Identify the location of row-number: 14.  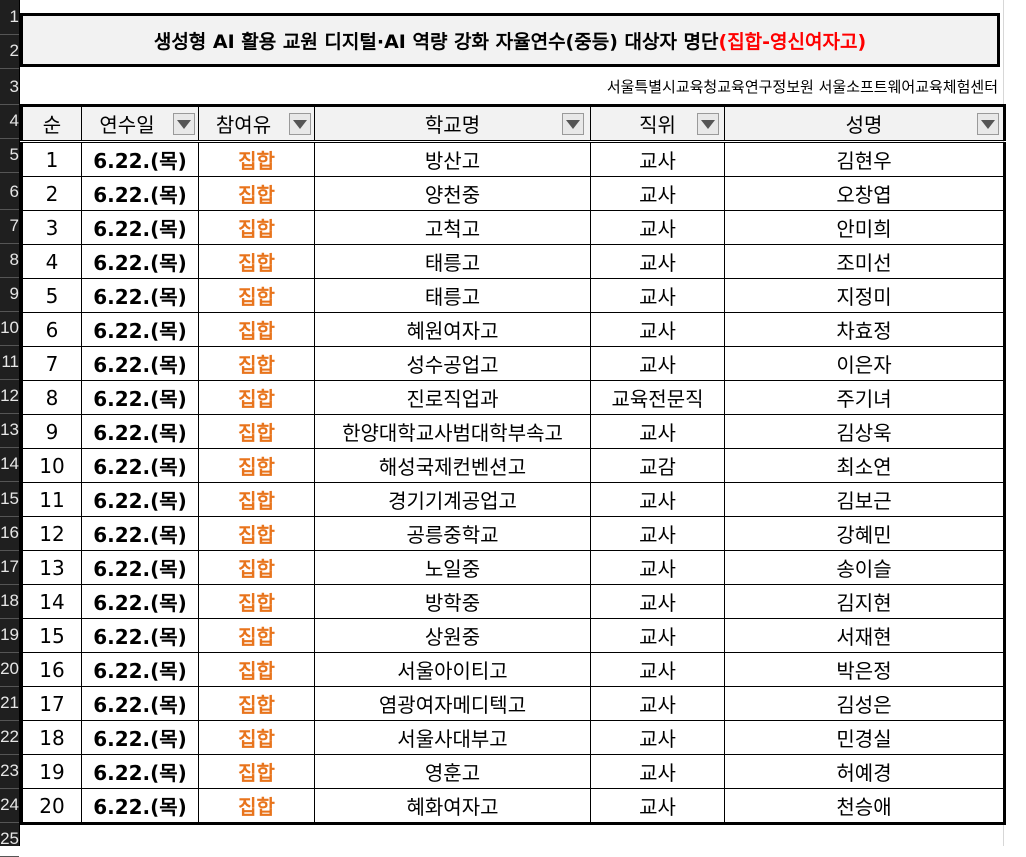
(9, 464).